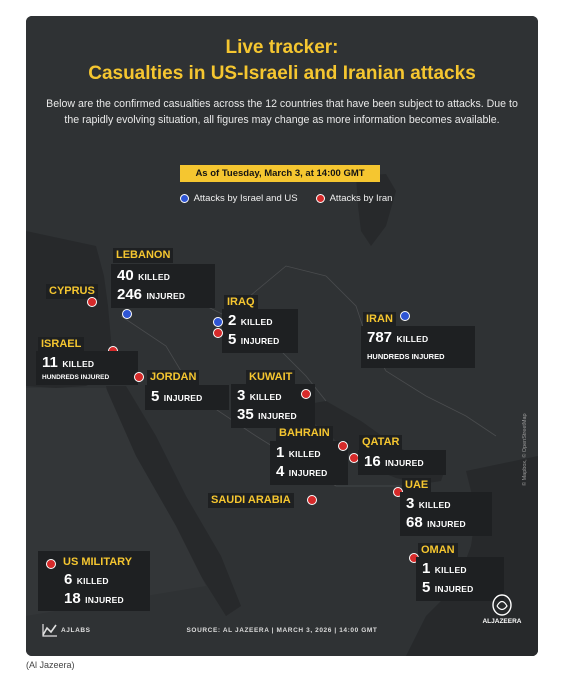 The image size is (578, 676). I want to click on us-military-box: US MILITARY 6 KILLED 18 INJURED, so click(94, 581).